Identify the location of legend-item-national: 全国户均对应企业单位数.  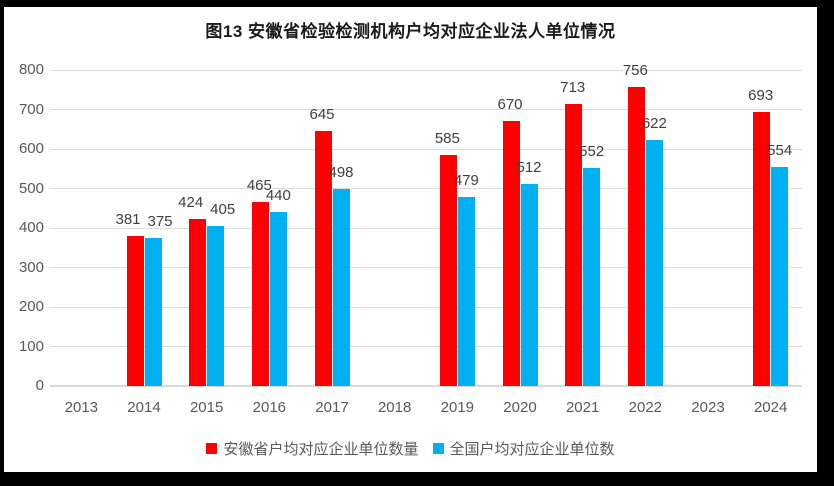
(523, 448).